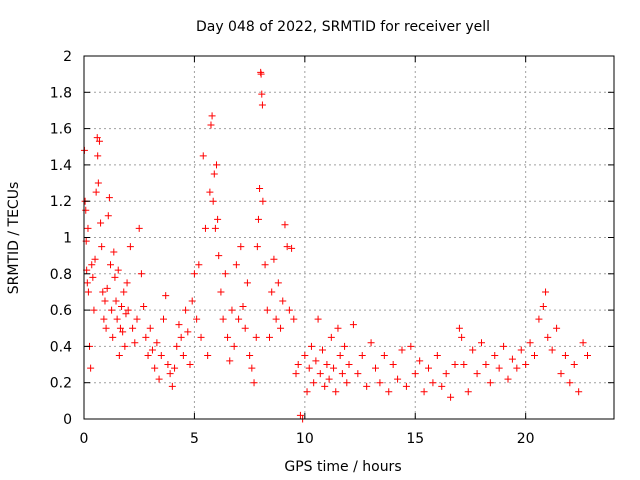 Image resolution: width=640 pixels, height=480 pixels. Describe the element at coordinates (61, 311) in the screenshot. I see `y-tick-label: 0.6` at that location.